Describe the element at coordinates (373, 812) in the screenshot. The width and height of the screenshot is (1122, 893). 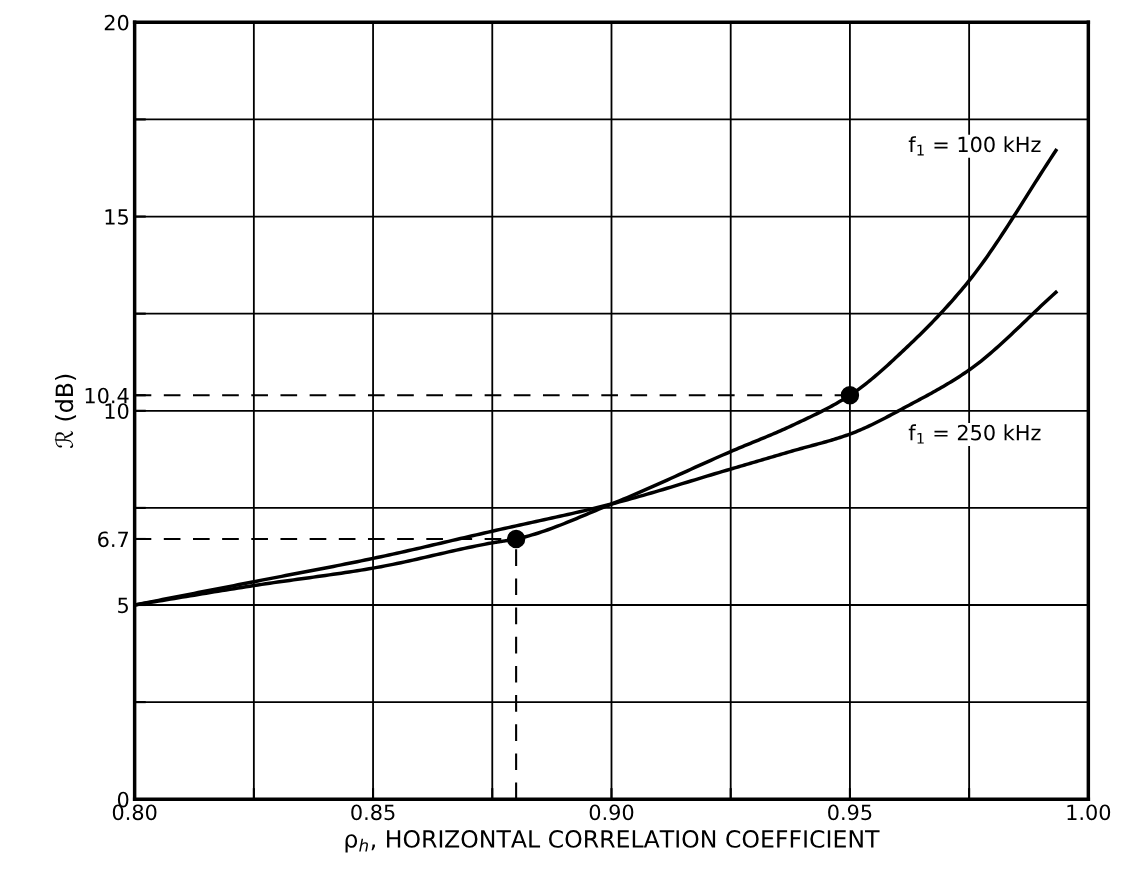
I see `x-tick-label: 0.85` at that location.